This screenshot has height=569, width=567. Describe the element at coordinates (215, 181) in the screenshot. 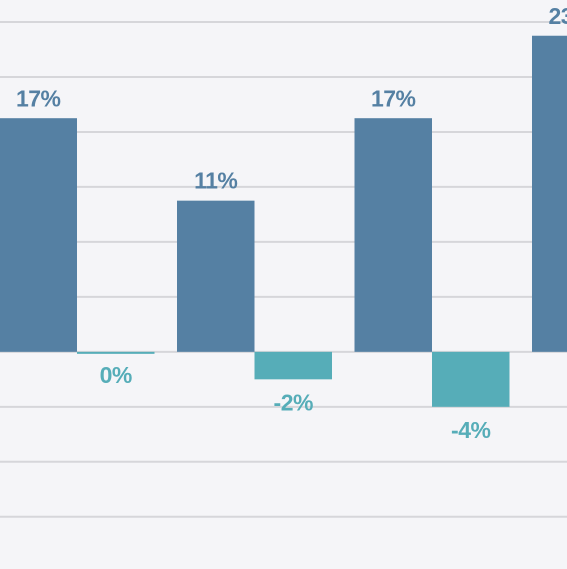

I see `value-label: 11%` at that location.